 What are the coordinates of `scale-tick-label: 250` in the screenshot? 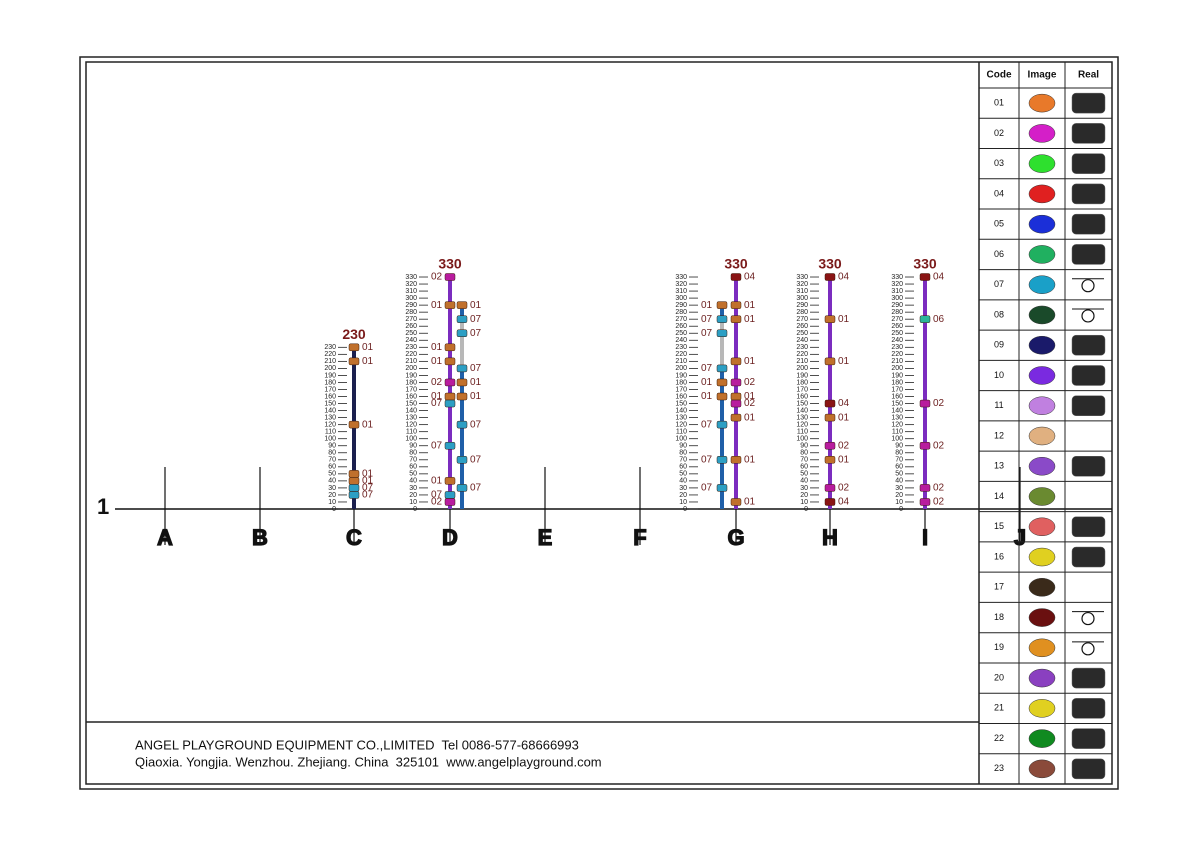 It's located at (802, 333).